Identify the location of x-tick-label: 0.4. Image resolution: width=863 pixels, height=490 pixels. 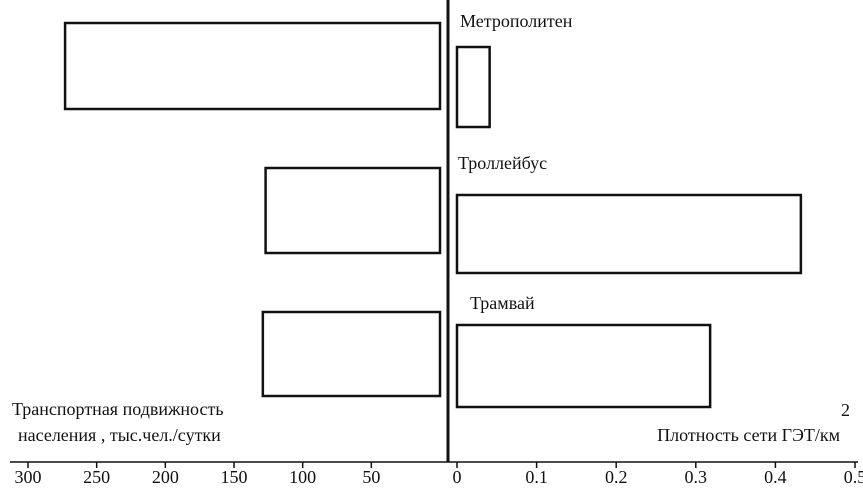
(775, 477).